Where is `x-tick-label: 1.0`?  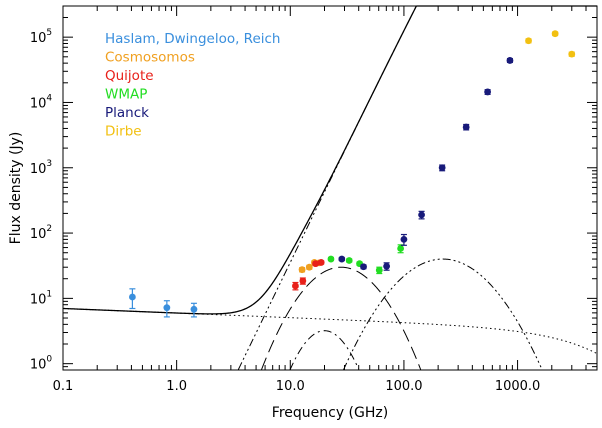 x-tick-label: 1.0 is located at coordinates (176, 386).